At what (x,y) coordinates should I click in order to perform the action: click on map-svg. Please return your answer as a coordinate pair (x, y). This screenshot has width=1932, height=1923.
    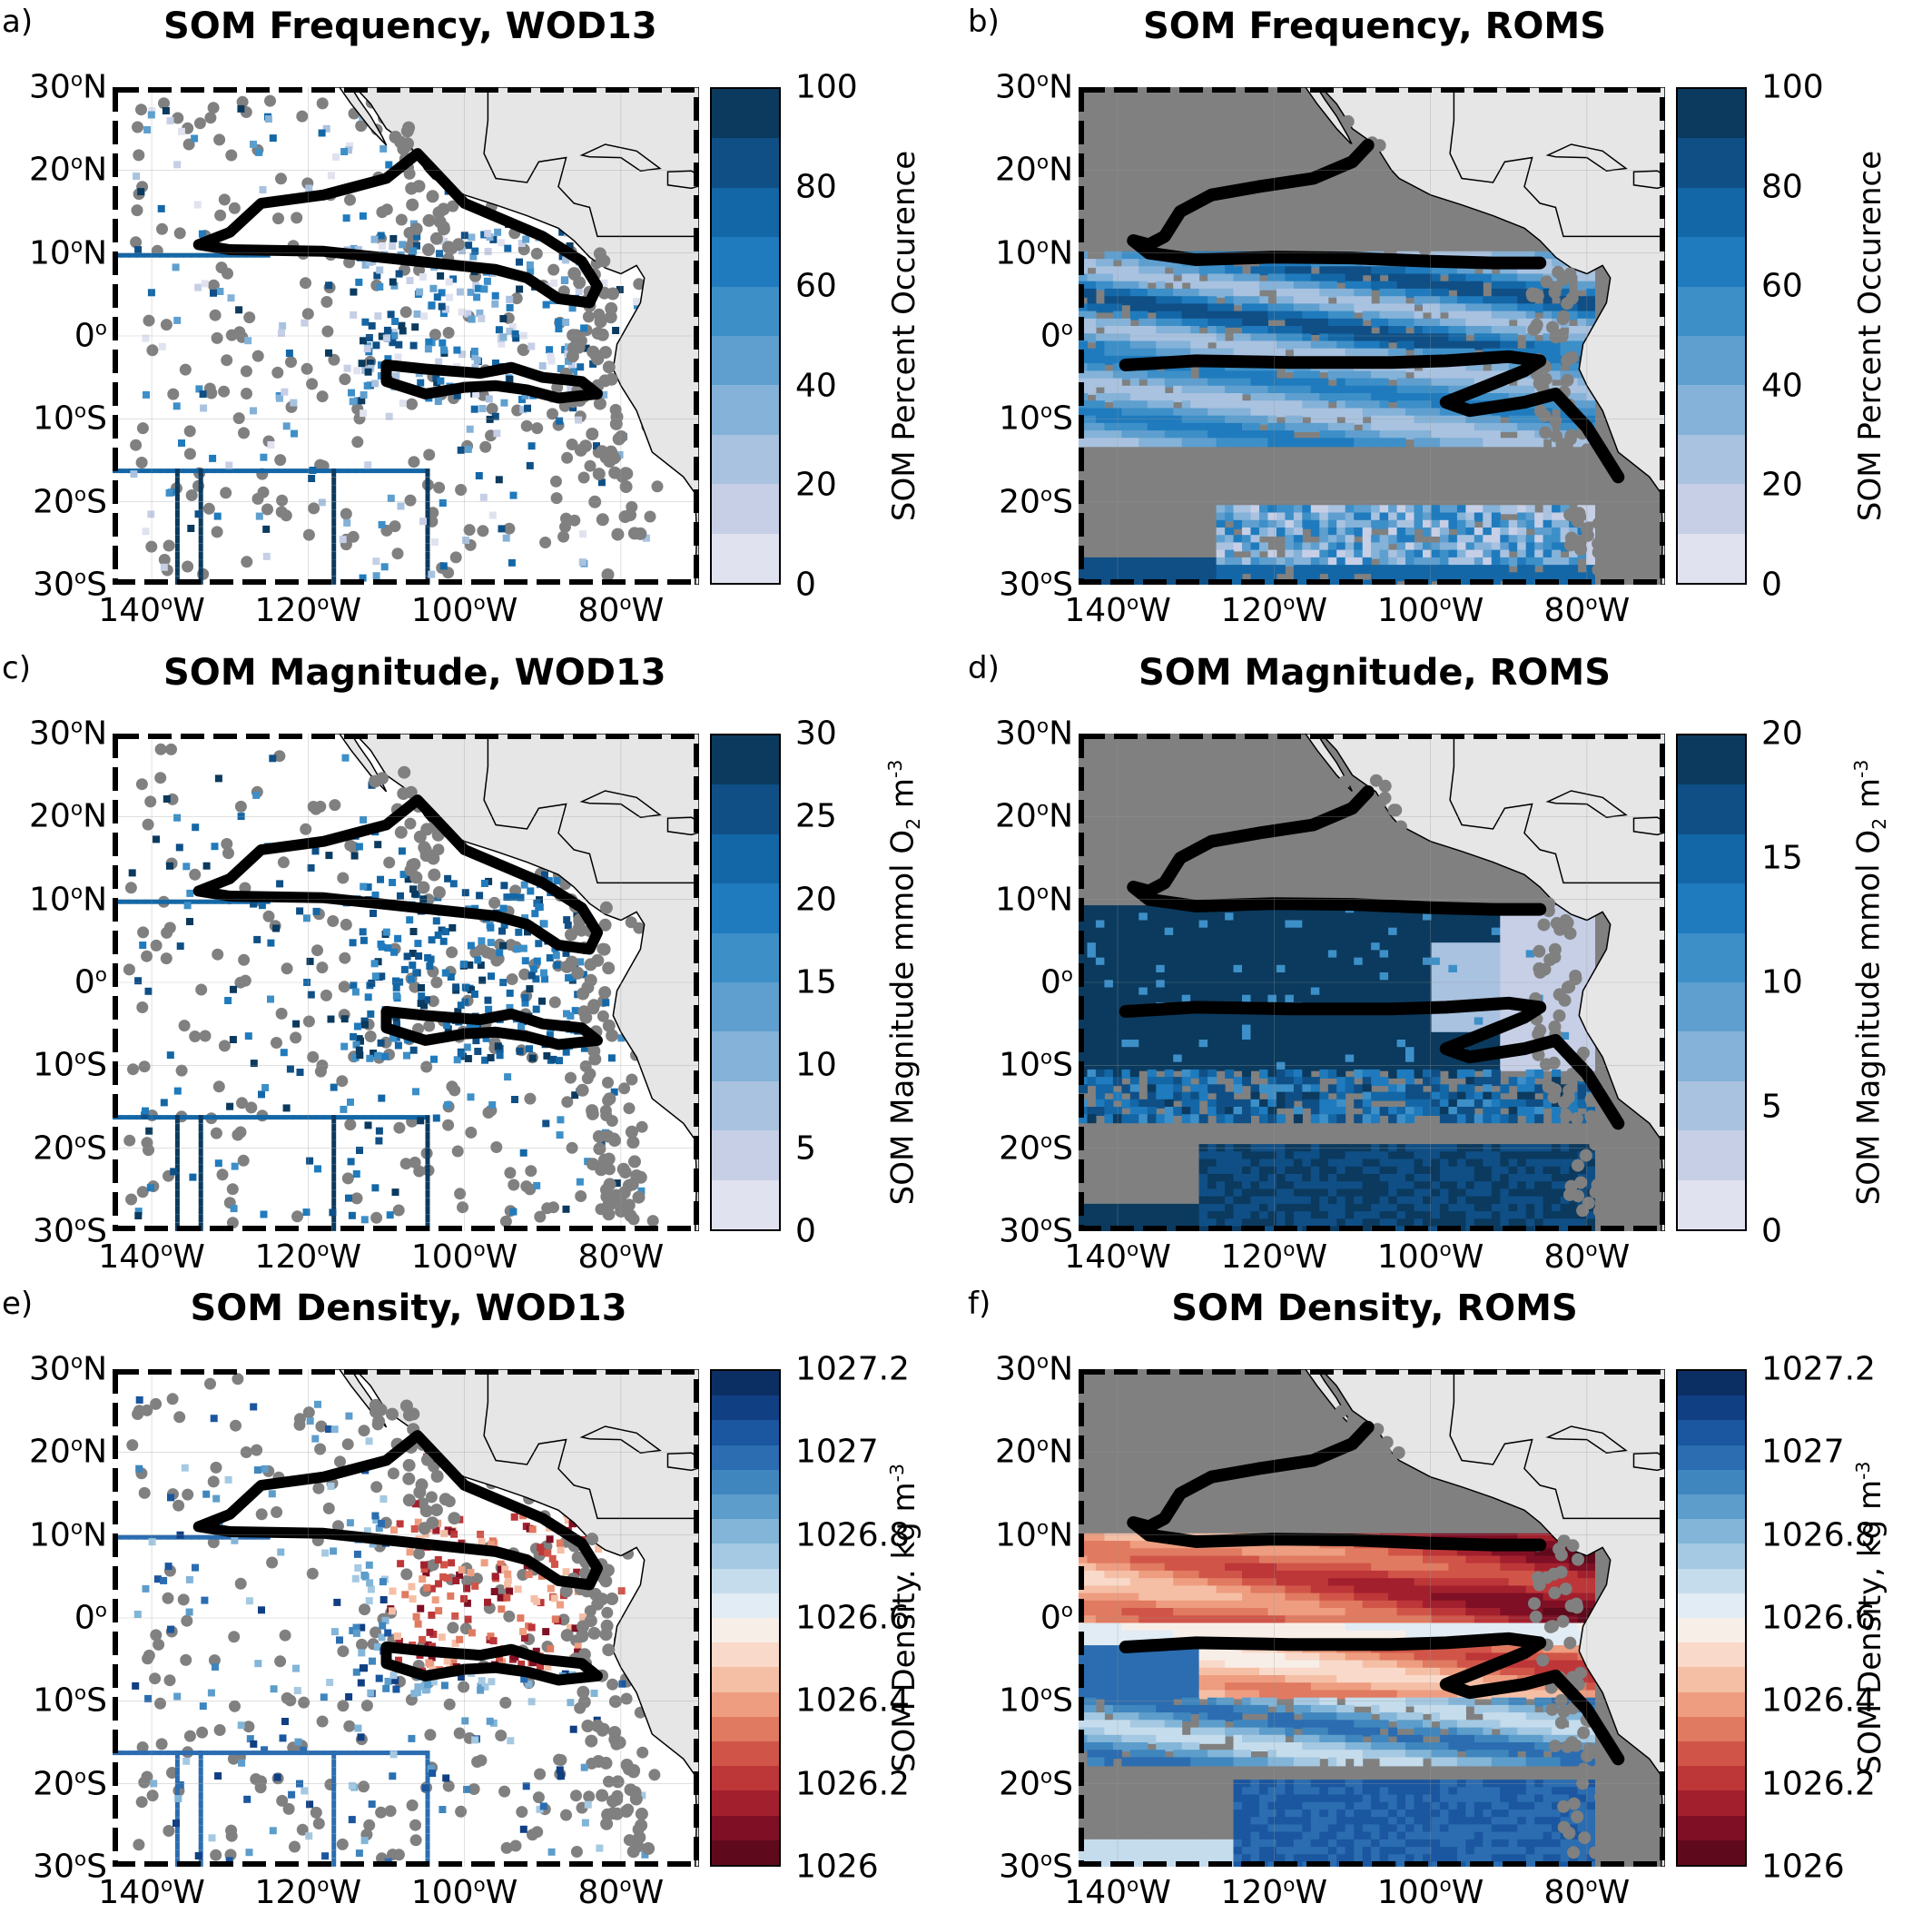
    Looking at the image, I should click on (1372, 982).